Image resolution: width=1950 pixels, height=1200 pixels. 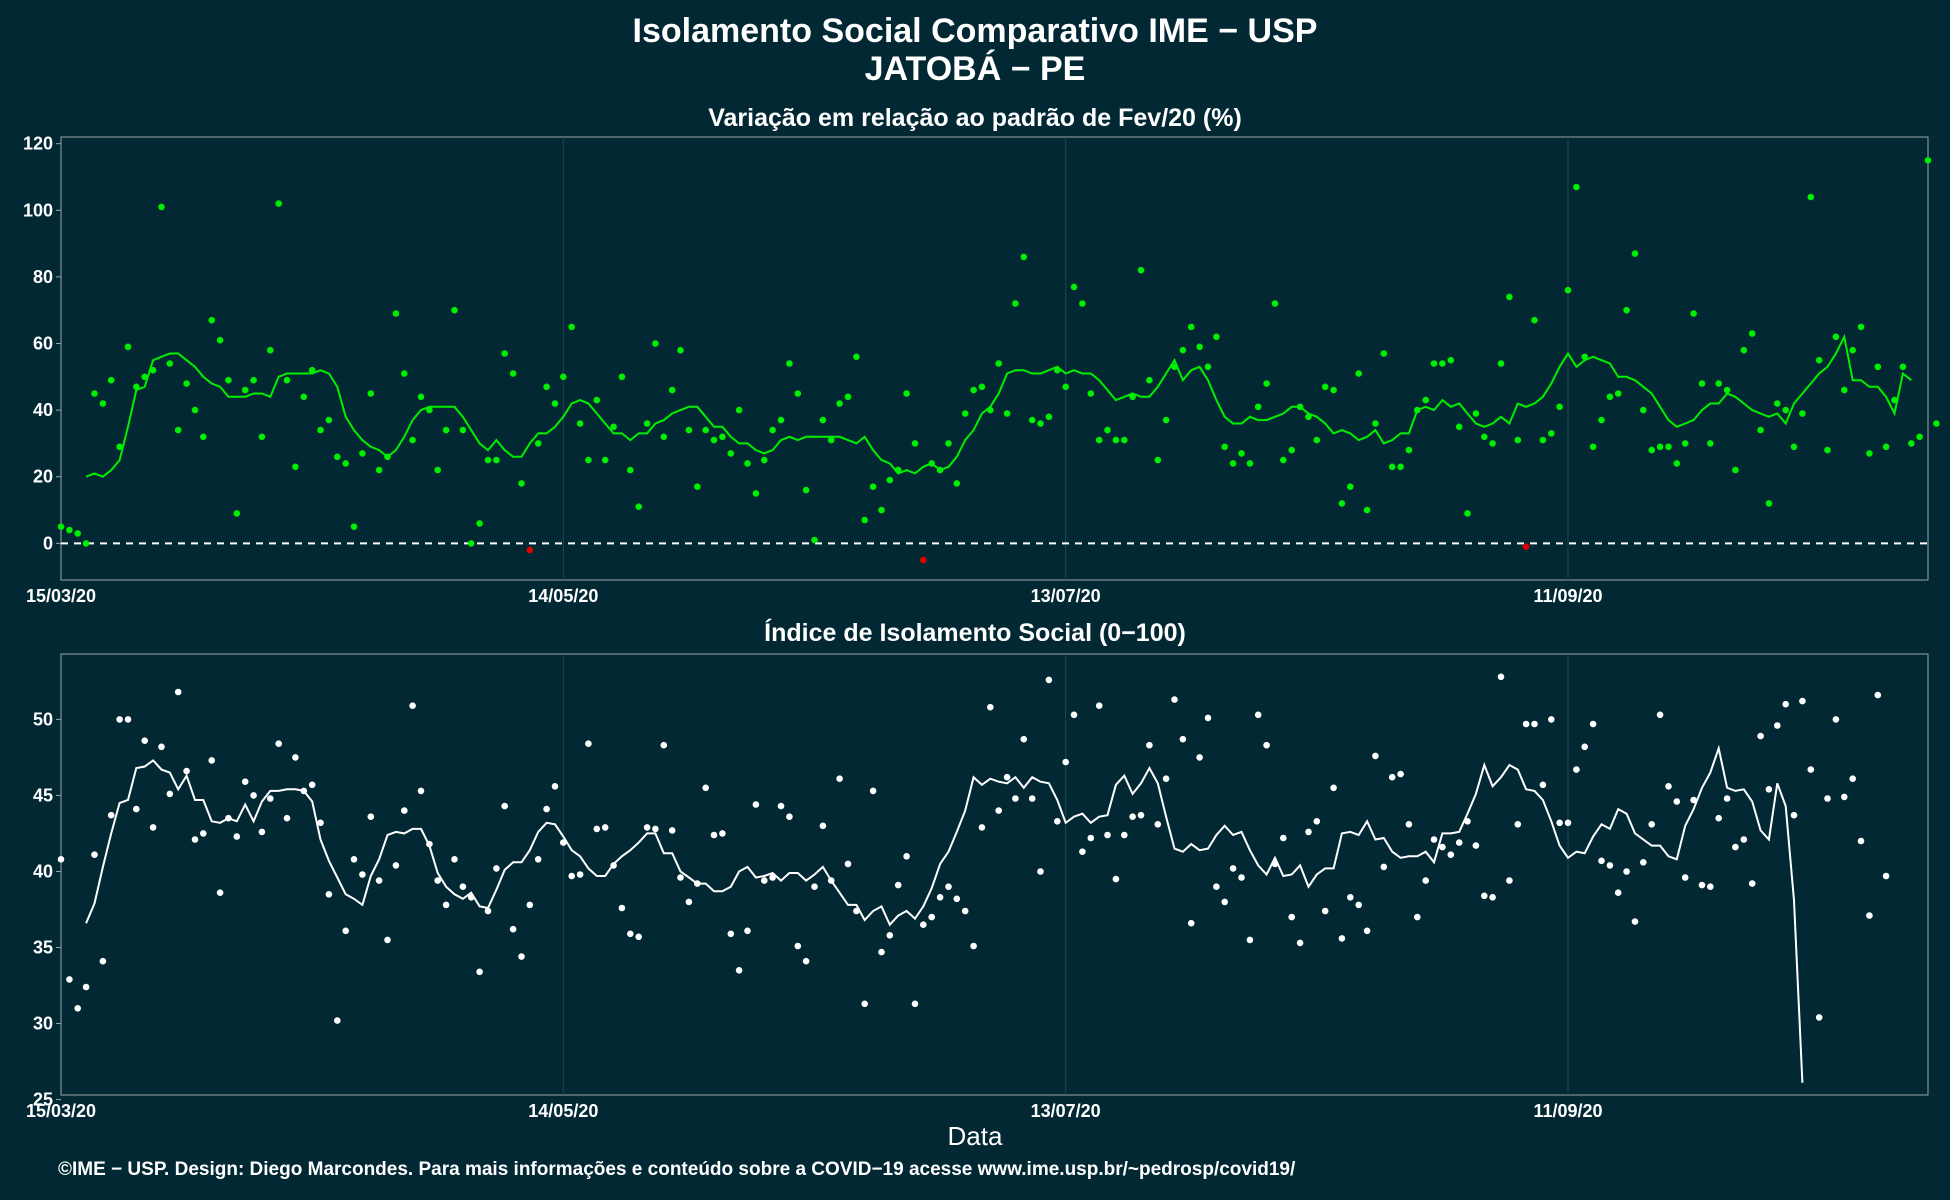 I want to click on index-x-tick-label: 13/07/20, so click(x=1066, y=1111).